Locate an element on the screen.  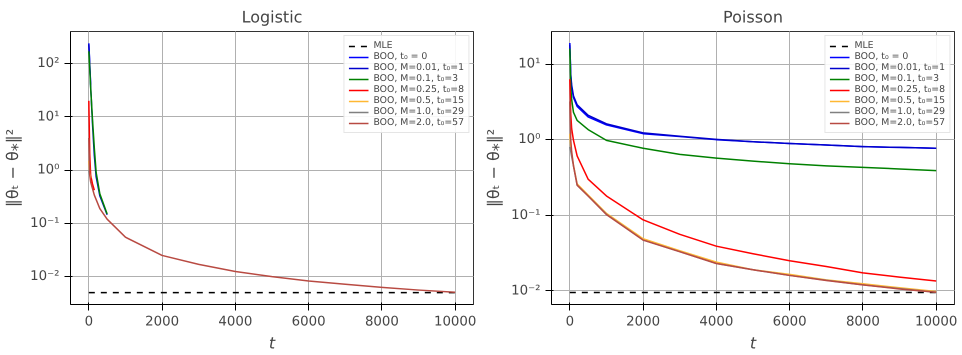
line-series is located at coordinates (92, 145).